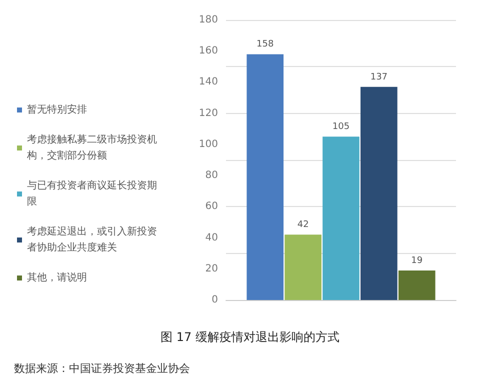  I want to click on y-tick-label: 80, so click(211, 176).